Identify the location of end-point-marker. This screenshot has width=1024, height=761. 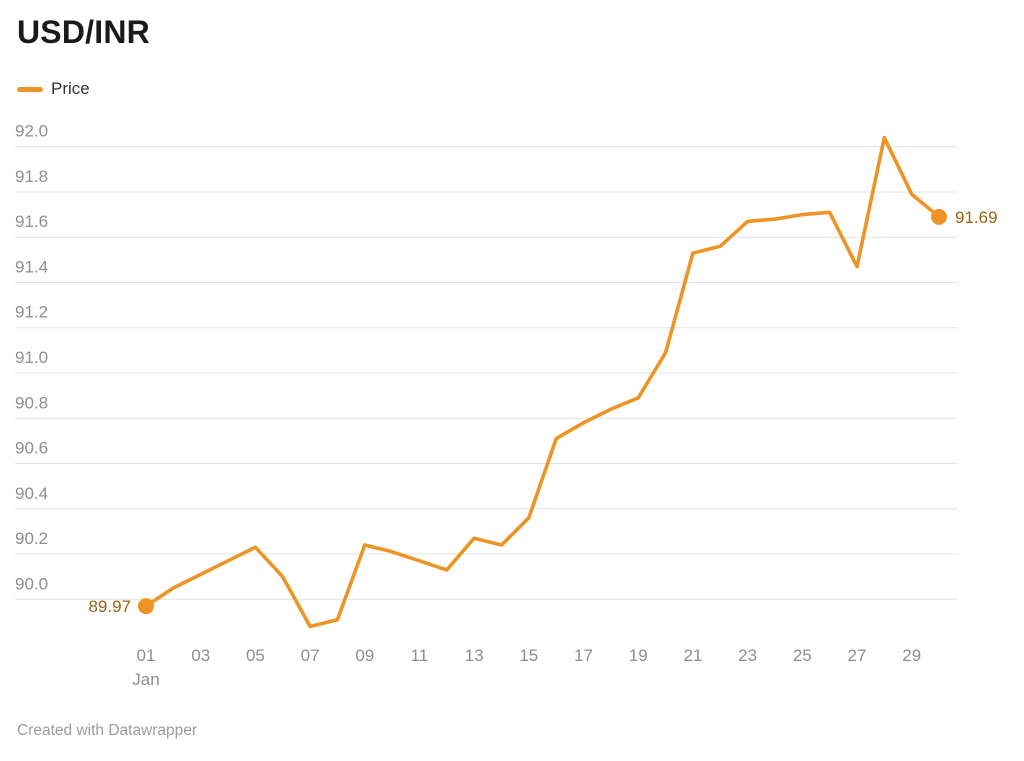
(939, 216).